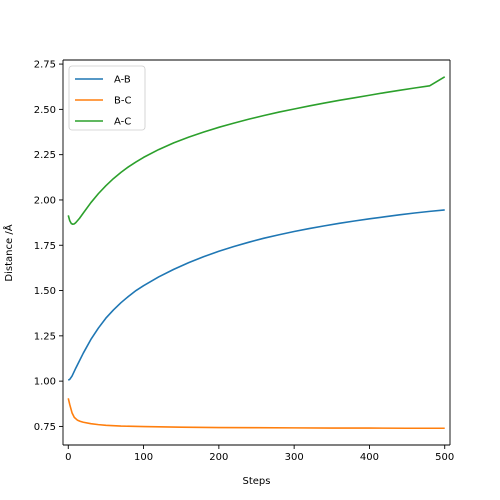 The width and height of the screenshot is (500, 500). I want to click on legend-box, so click(107, 98).